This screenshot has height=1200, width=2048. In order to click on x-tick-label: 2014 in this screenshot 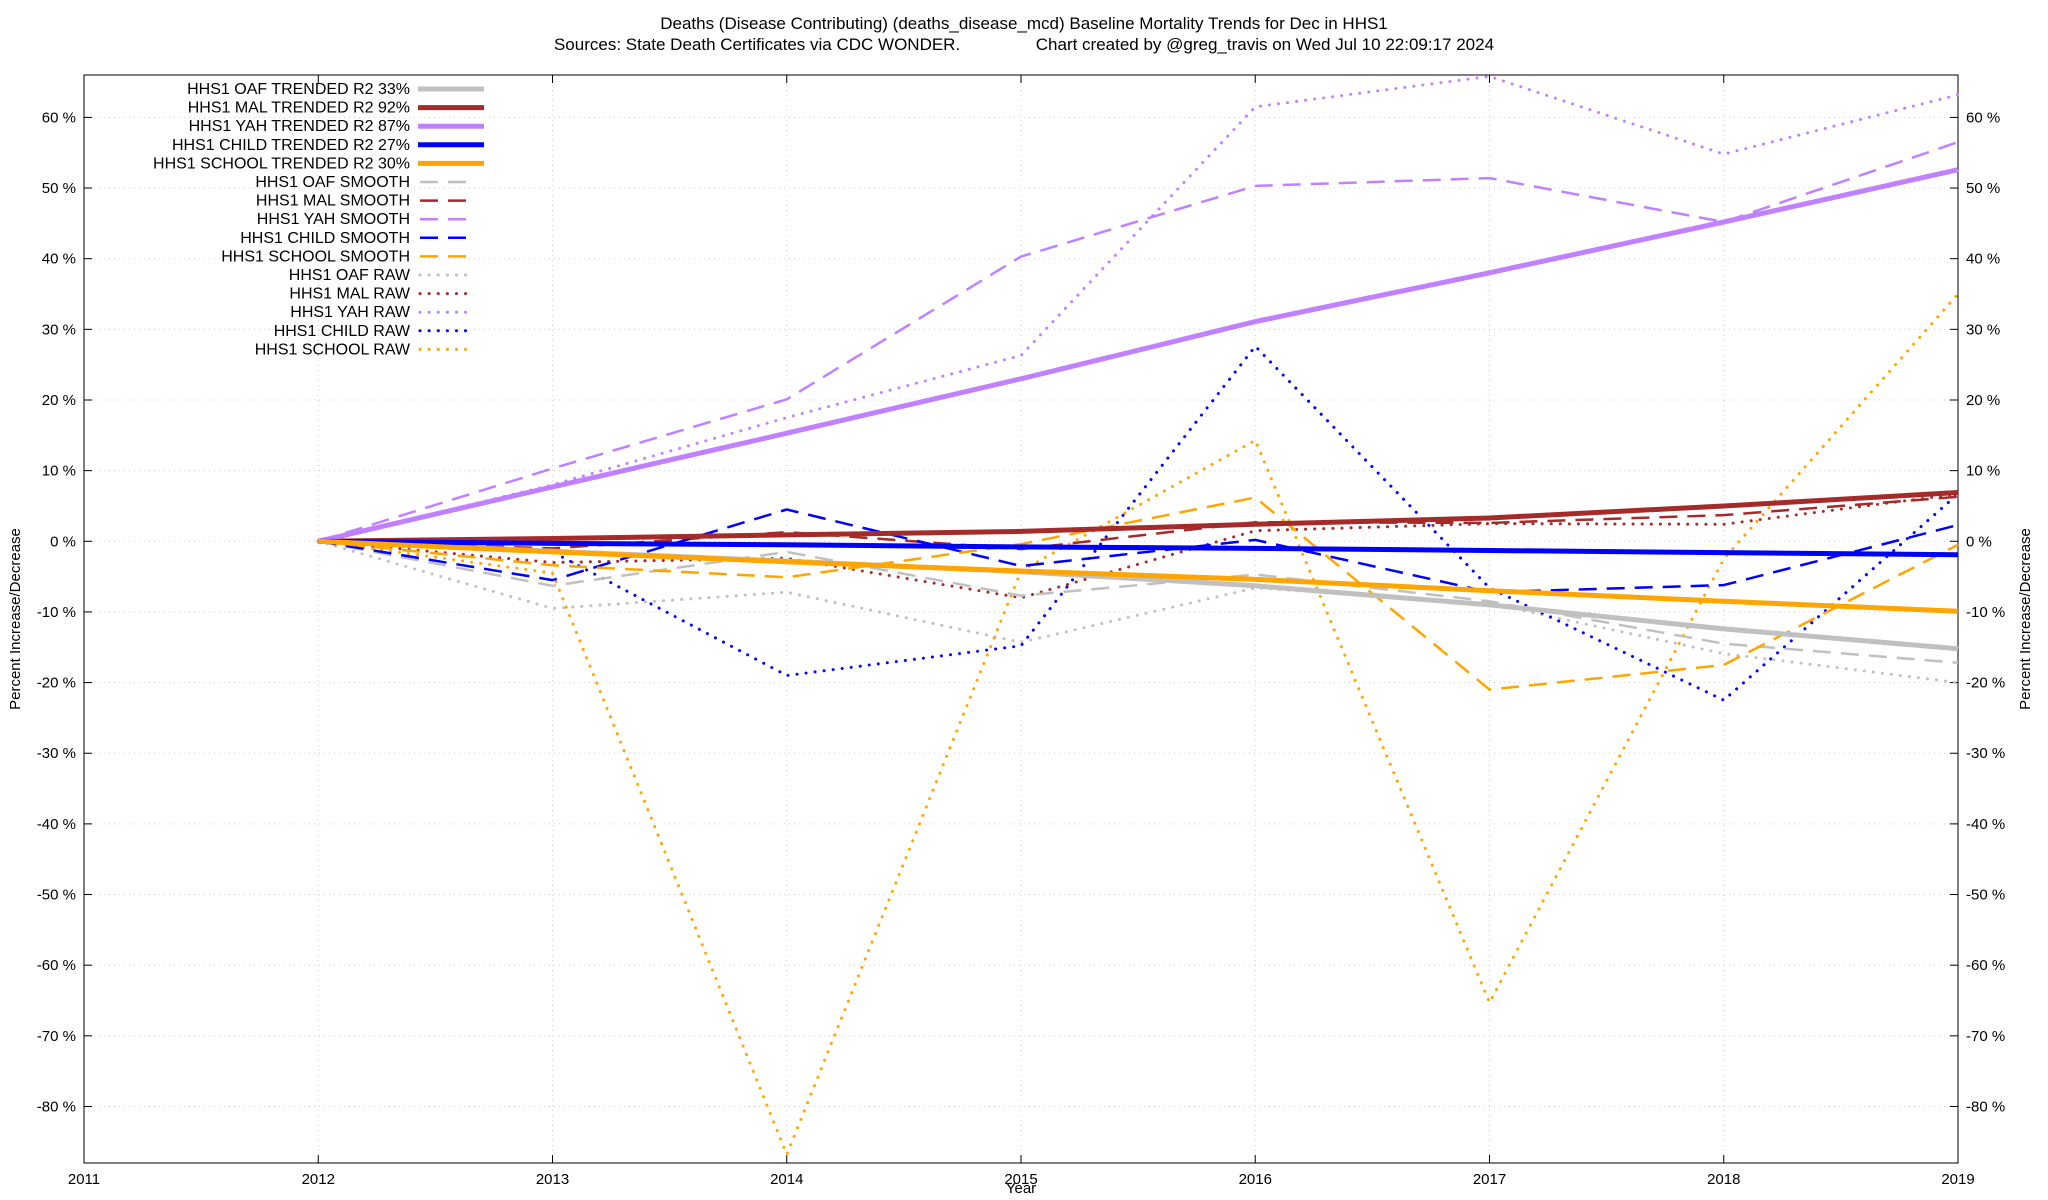, I will do `click(786, 1179)`.